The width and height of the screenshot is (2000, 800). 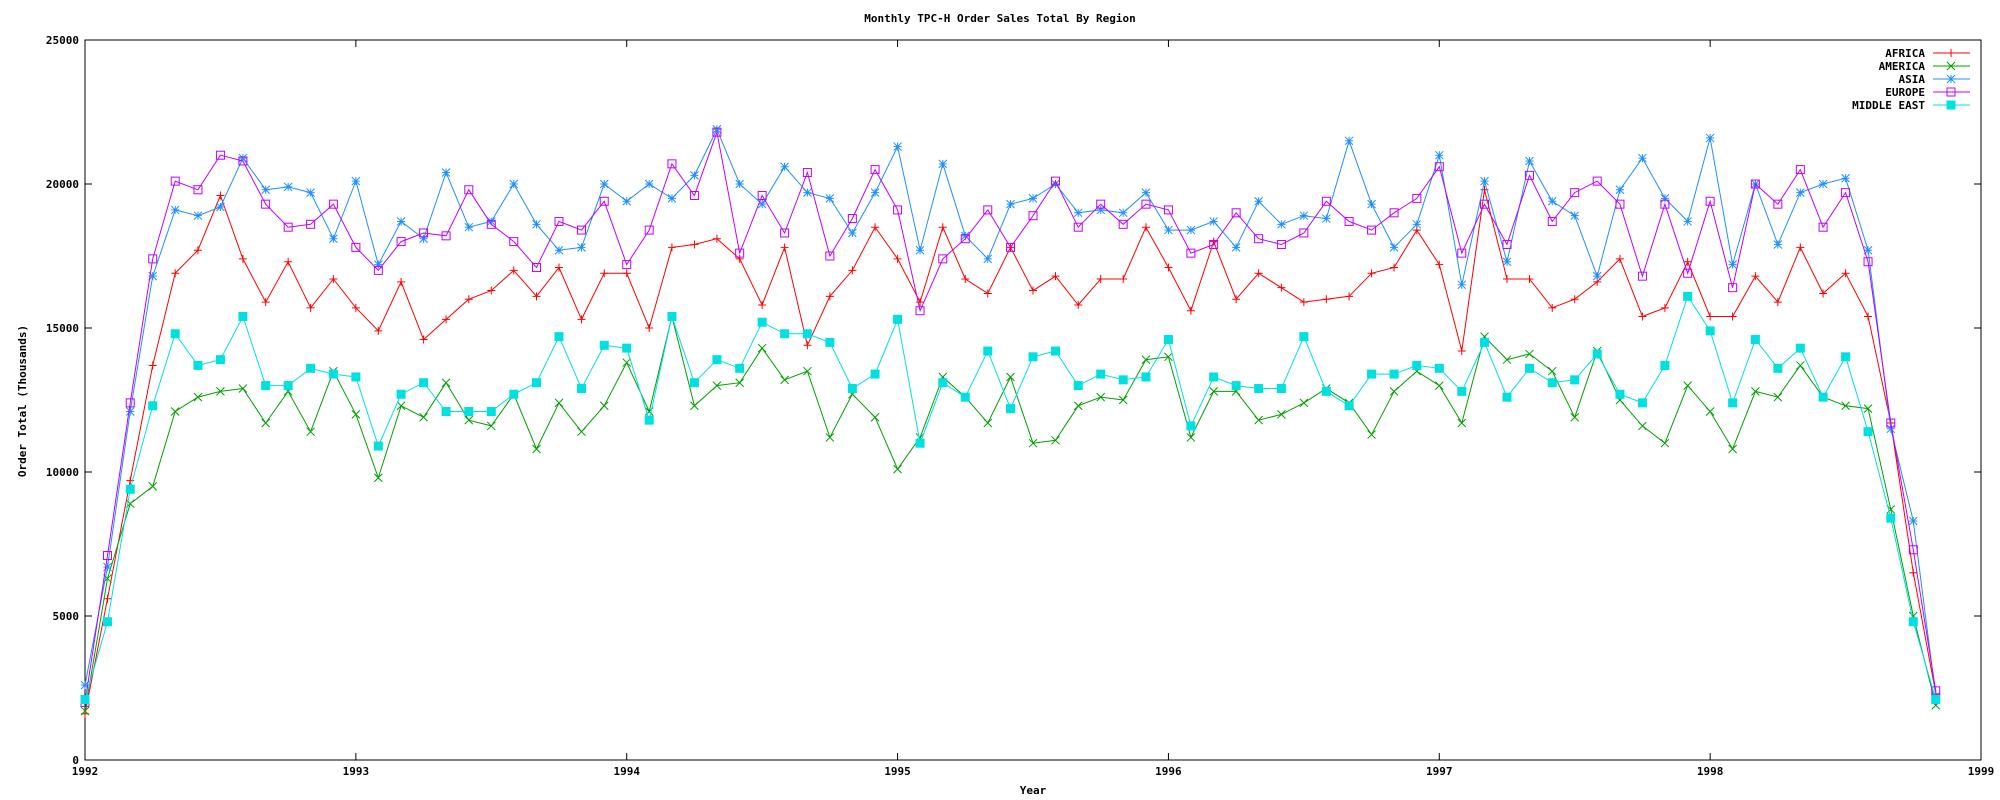 I want to click on y-tick-label: 20000, so click(x=62, y=184).